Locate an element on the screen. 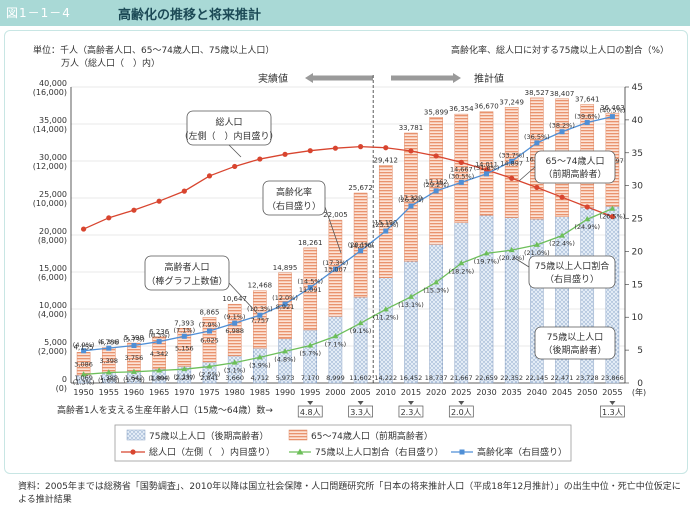 The height and width of the screenshot is (524, 690). ratio75-label: (2.1%) is located at coordinates (185, 377).